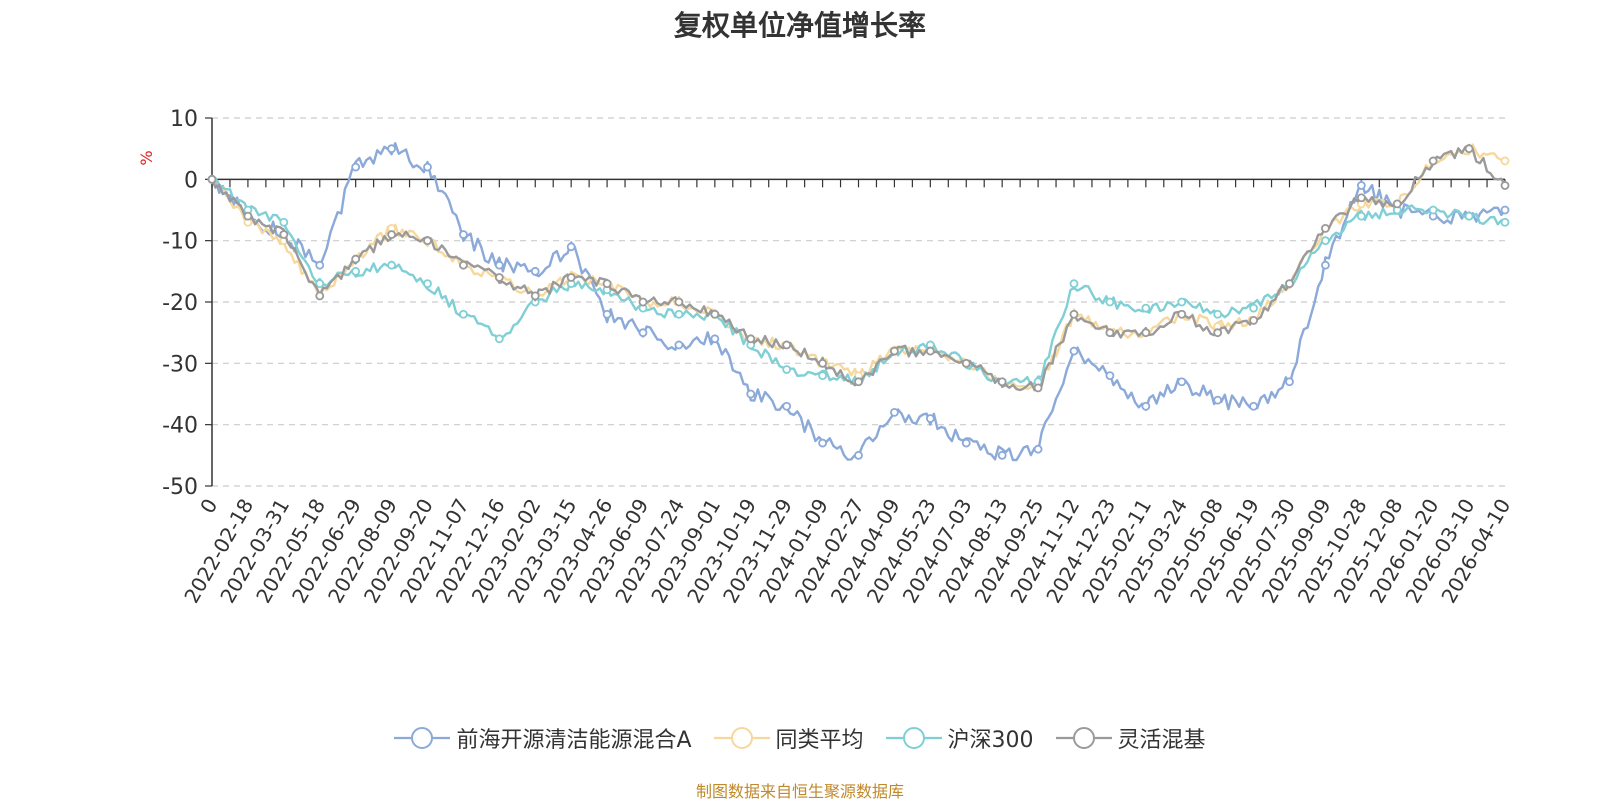 The width and height of the screenshot is (1600, 802). I want to click on legend-item: 沪深300, so click(959, 738).